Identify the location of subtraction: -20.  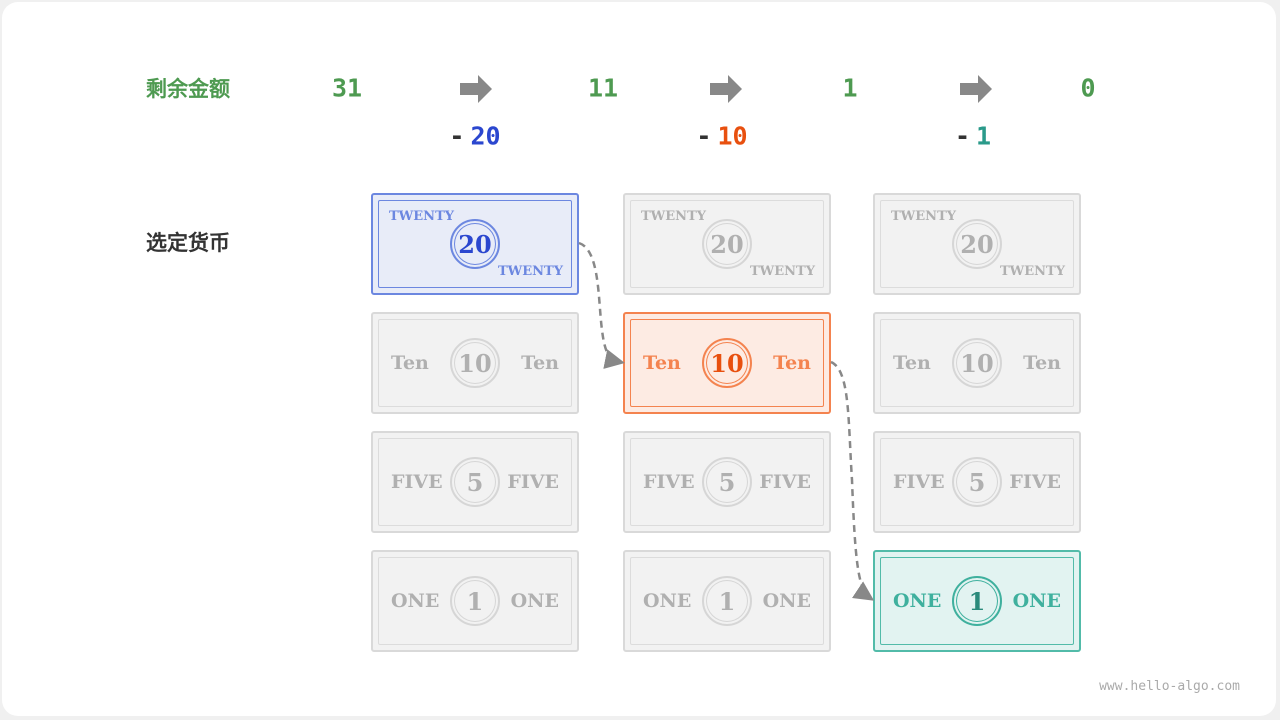
(474, 136).